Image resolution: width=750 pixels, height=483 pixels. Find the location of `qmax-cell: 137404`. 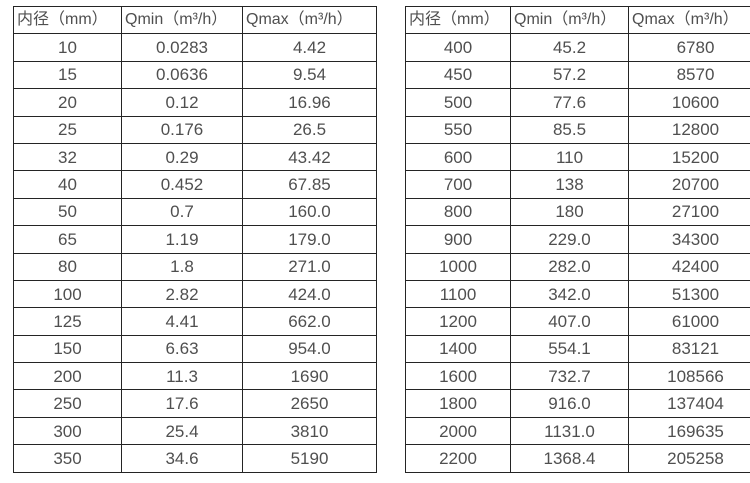

qmax-cell: 137404 is located at coordinates (689, 403).